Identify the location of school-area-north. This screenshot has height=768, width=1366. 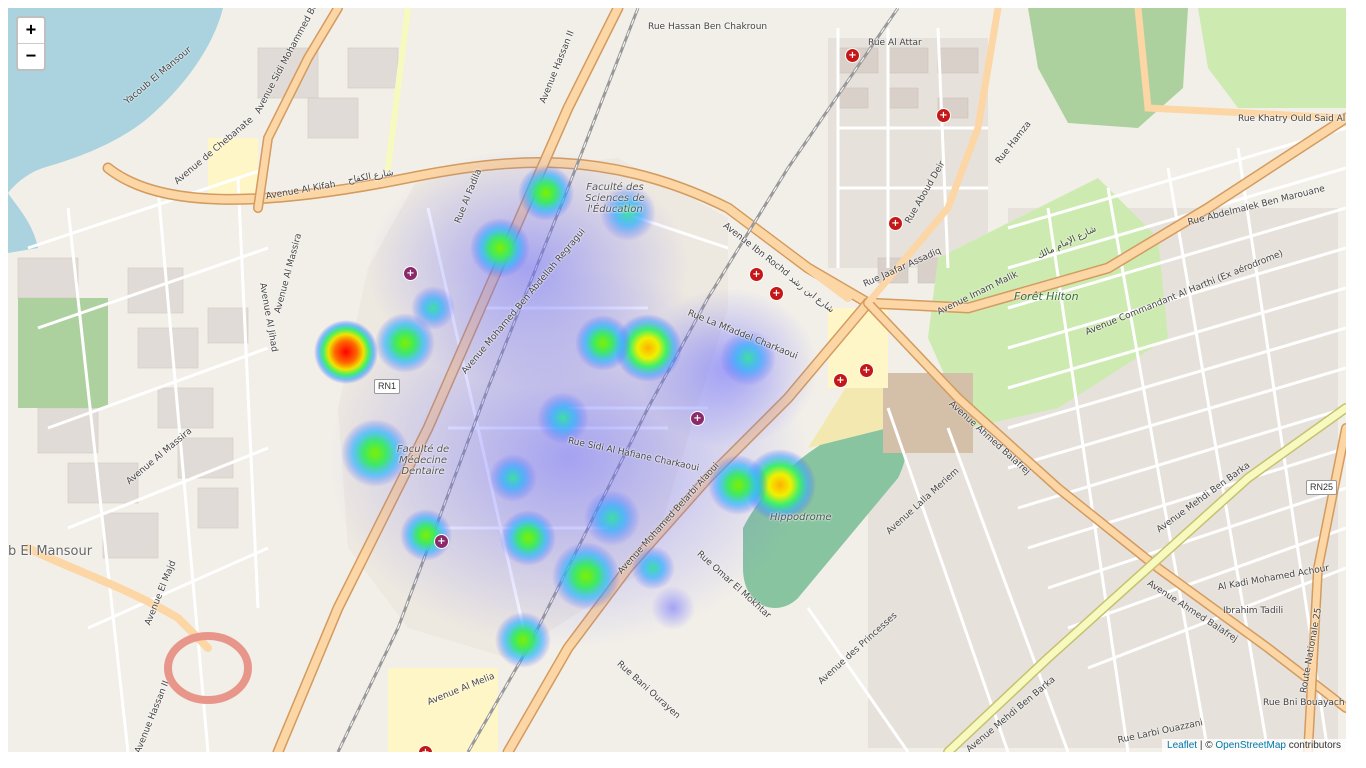
(233, 168).